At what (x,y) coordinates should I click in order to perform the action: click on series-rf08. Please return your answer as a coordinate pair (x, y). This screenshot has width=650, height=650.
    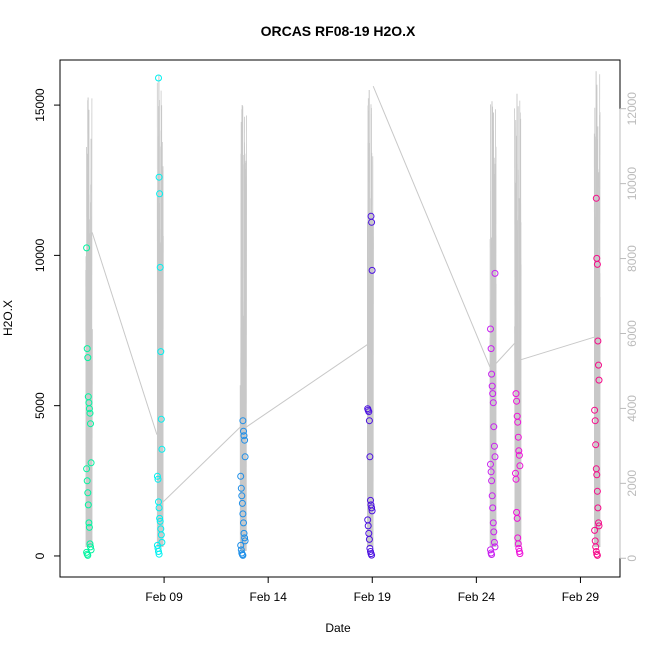
    Looking at the image, I should click on (89, 401).